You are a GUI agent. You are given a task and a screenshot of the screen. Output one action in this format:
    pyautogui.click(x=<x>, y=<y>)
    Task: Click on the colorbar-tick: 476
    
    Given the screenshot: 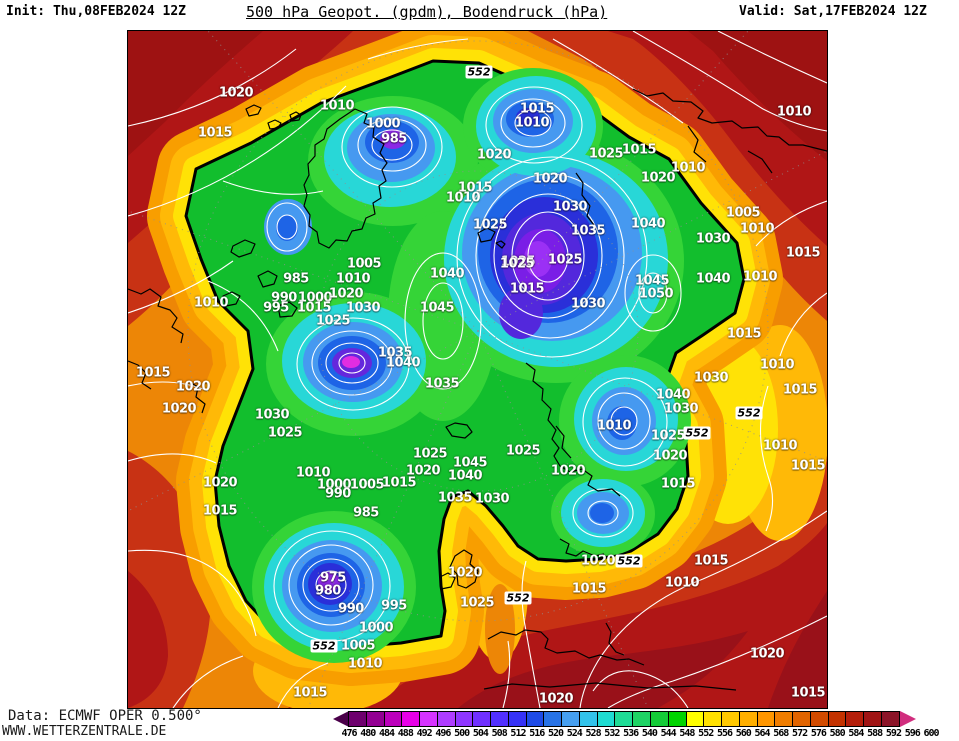 What is the action you would take?
    pyautogui.click(x=349, y=733)
    